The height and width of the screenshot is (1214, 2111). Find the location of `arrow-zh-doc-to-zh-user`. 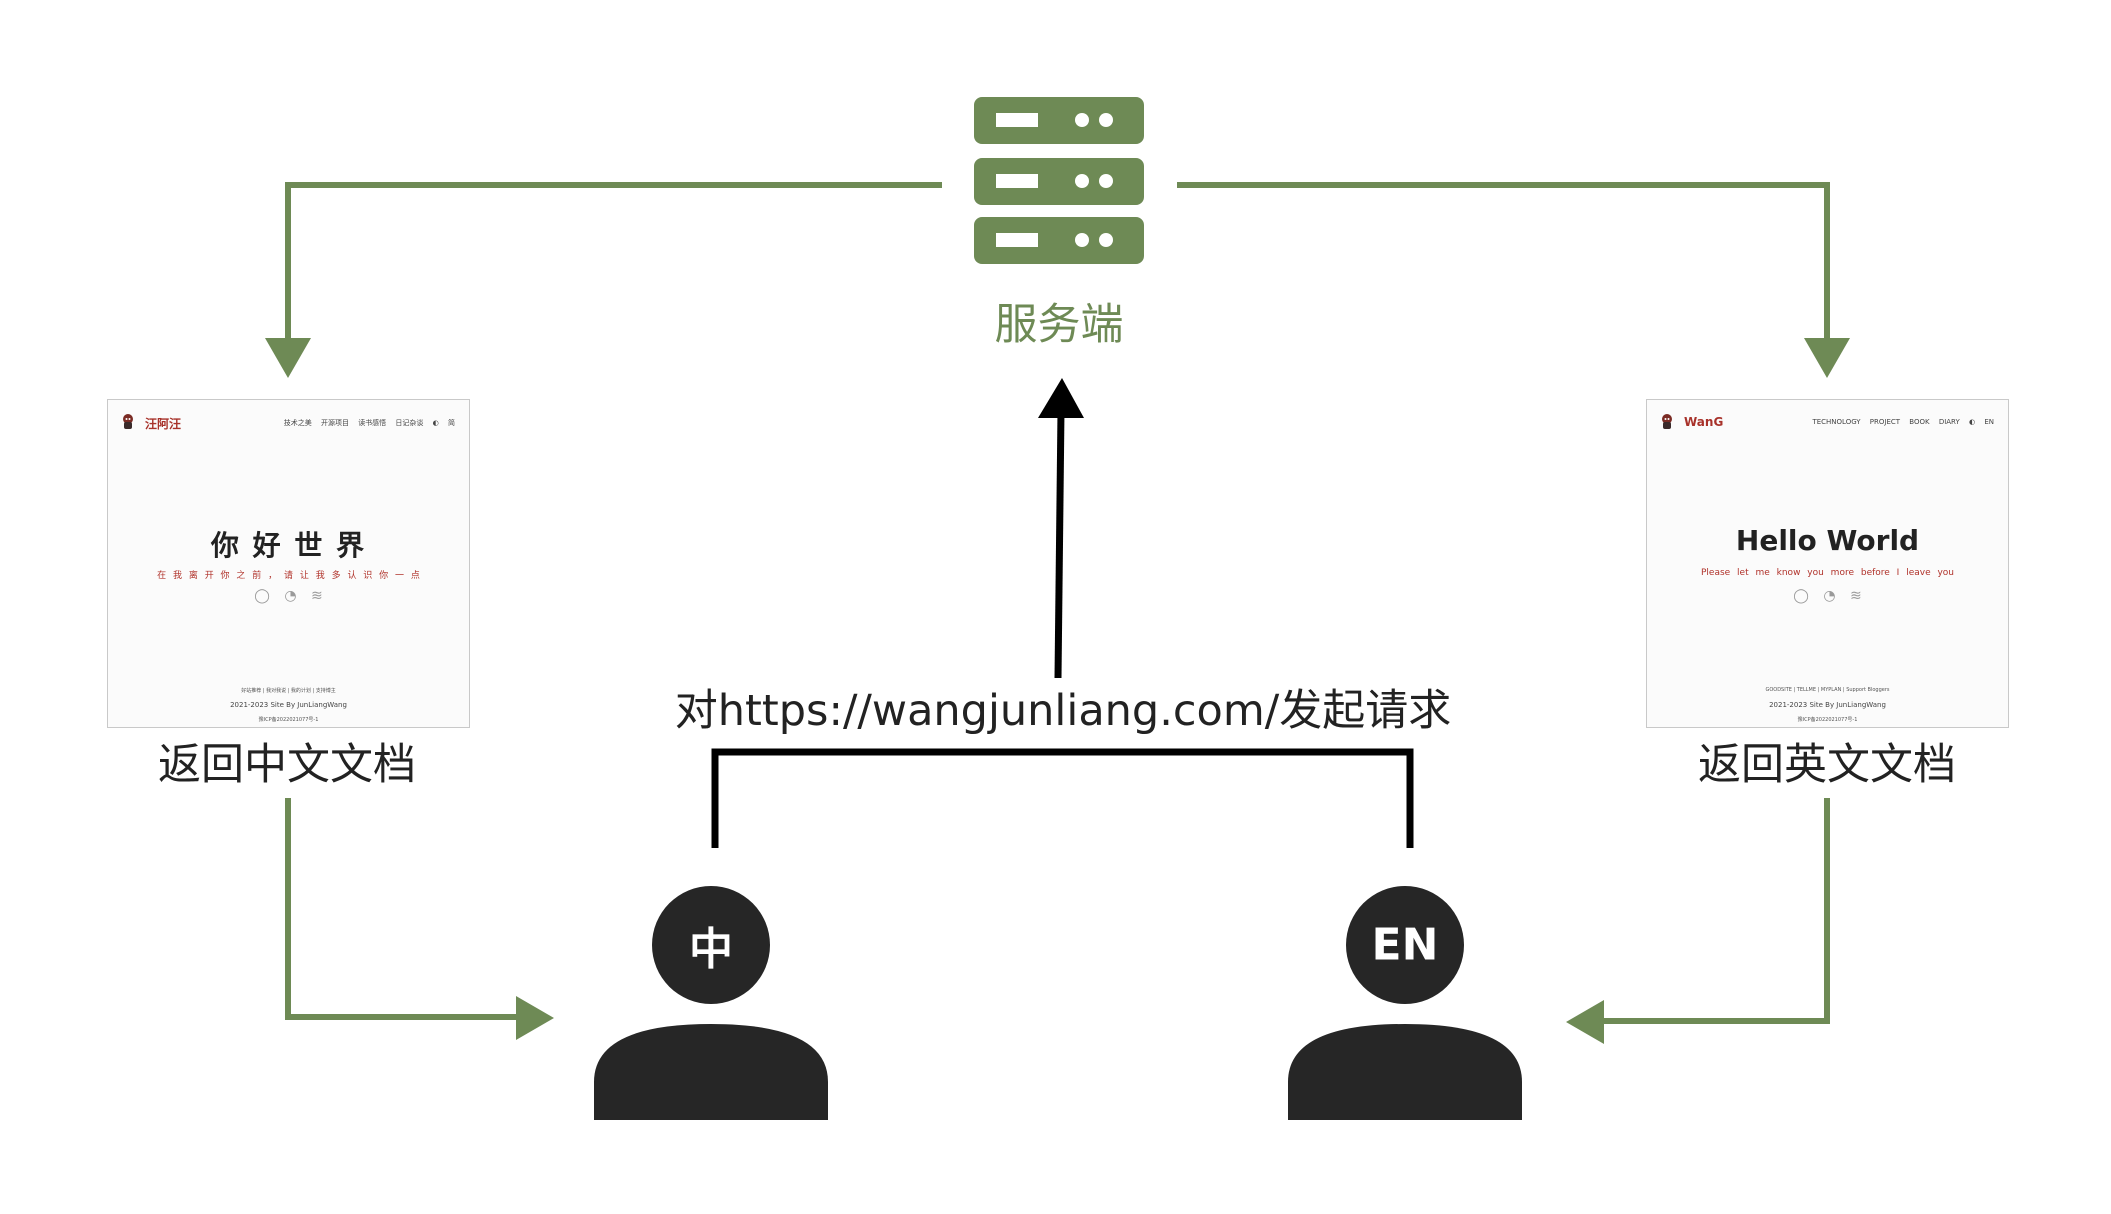

arrow-zh-doc-to-zh-user is located at coordinates (419, 919).